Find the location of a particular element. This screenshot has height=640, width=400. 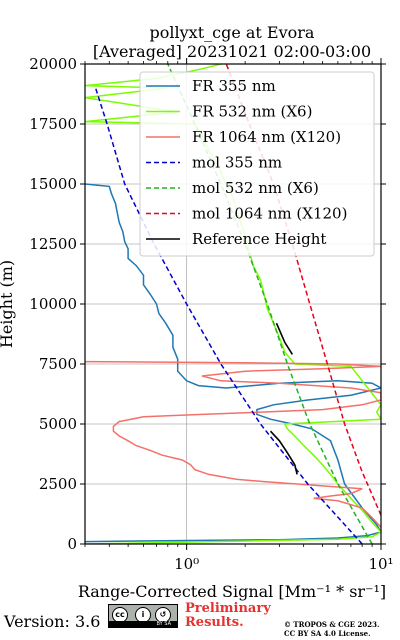

chart-title-line2: [Averaged] 20231021 02:00-03:00 is located at coordinates (232, 51).